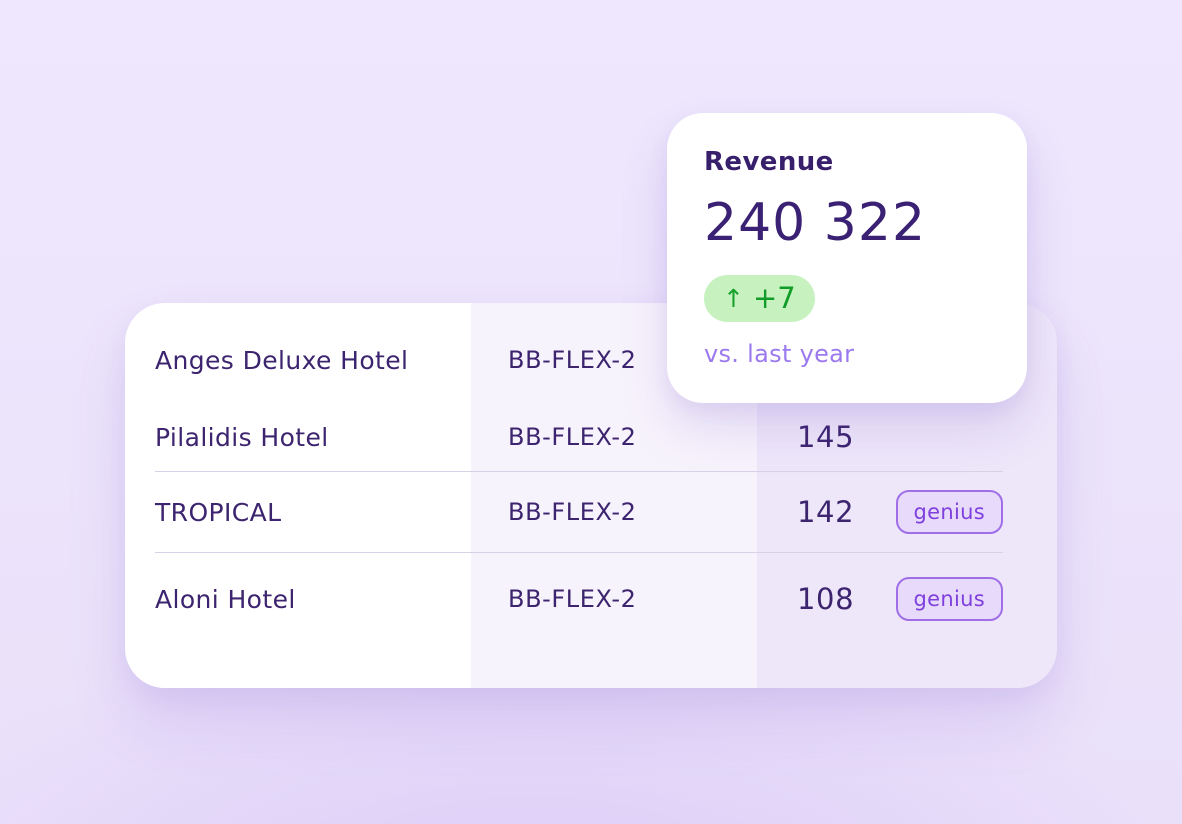 Image resolution: width=1182 pixels, height=824 pixels. What do you see at coordinates (225, 599) in the screenshot?
I see `hotel-name-cell: Aloni Hotel` at bounding box center [225, 599].